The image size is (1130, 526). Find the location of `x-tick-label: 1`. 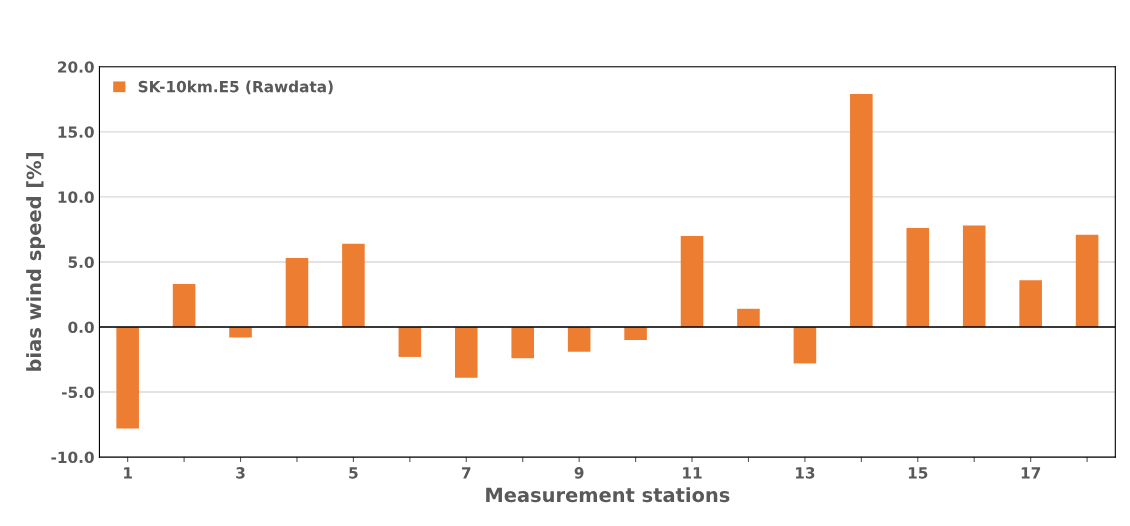

x-tick-label: 1 is located at coordinates (128, 473).